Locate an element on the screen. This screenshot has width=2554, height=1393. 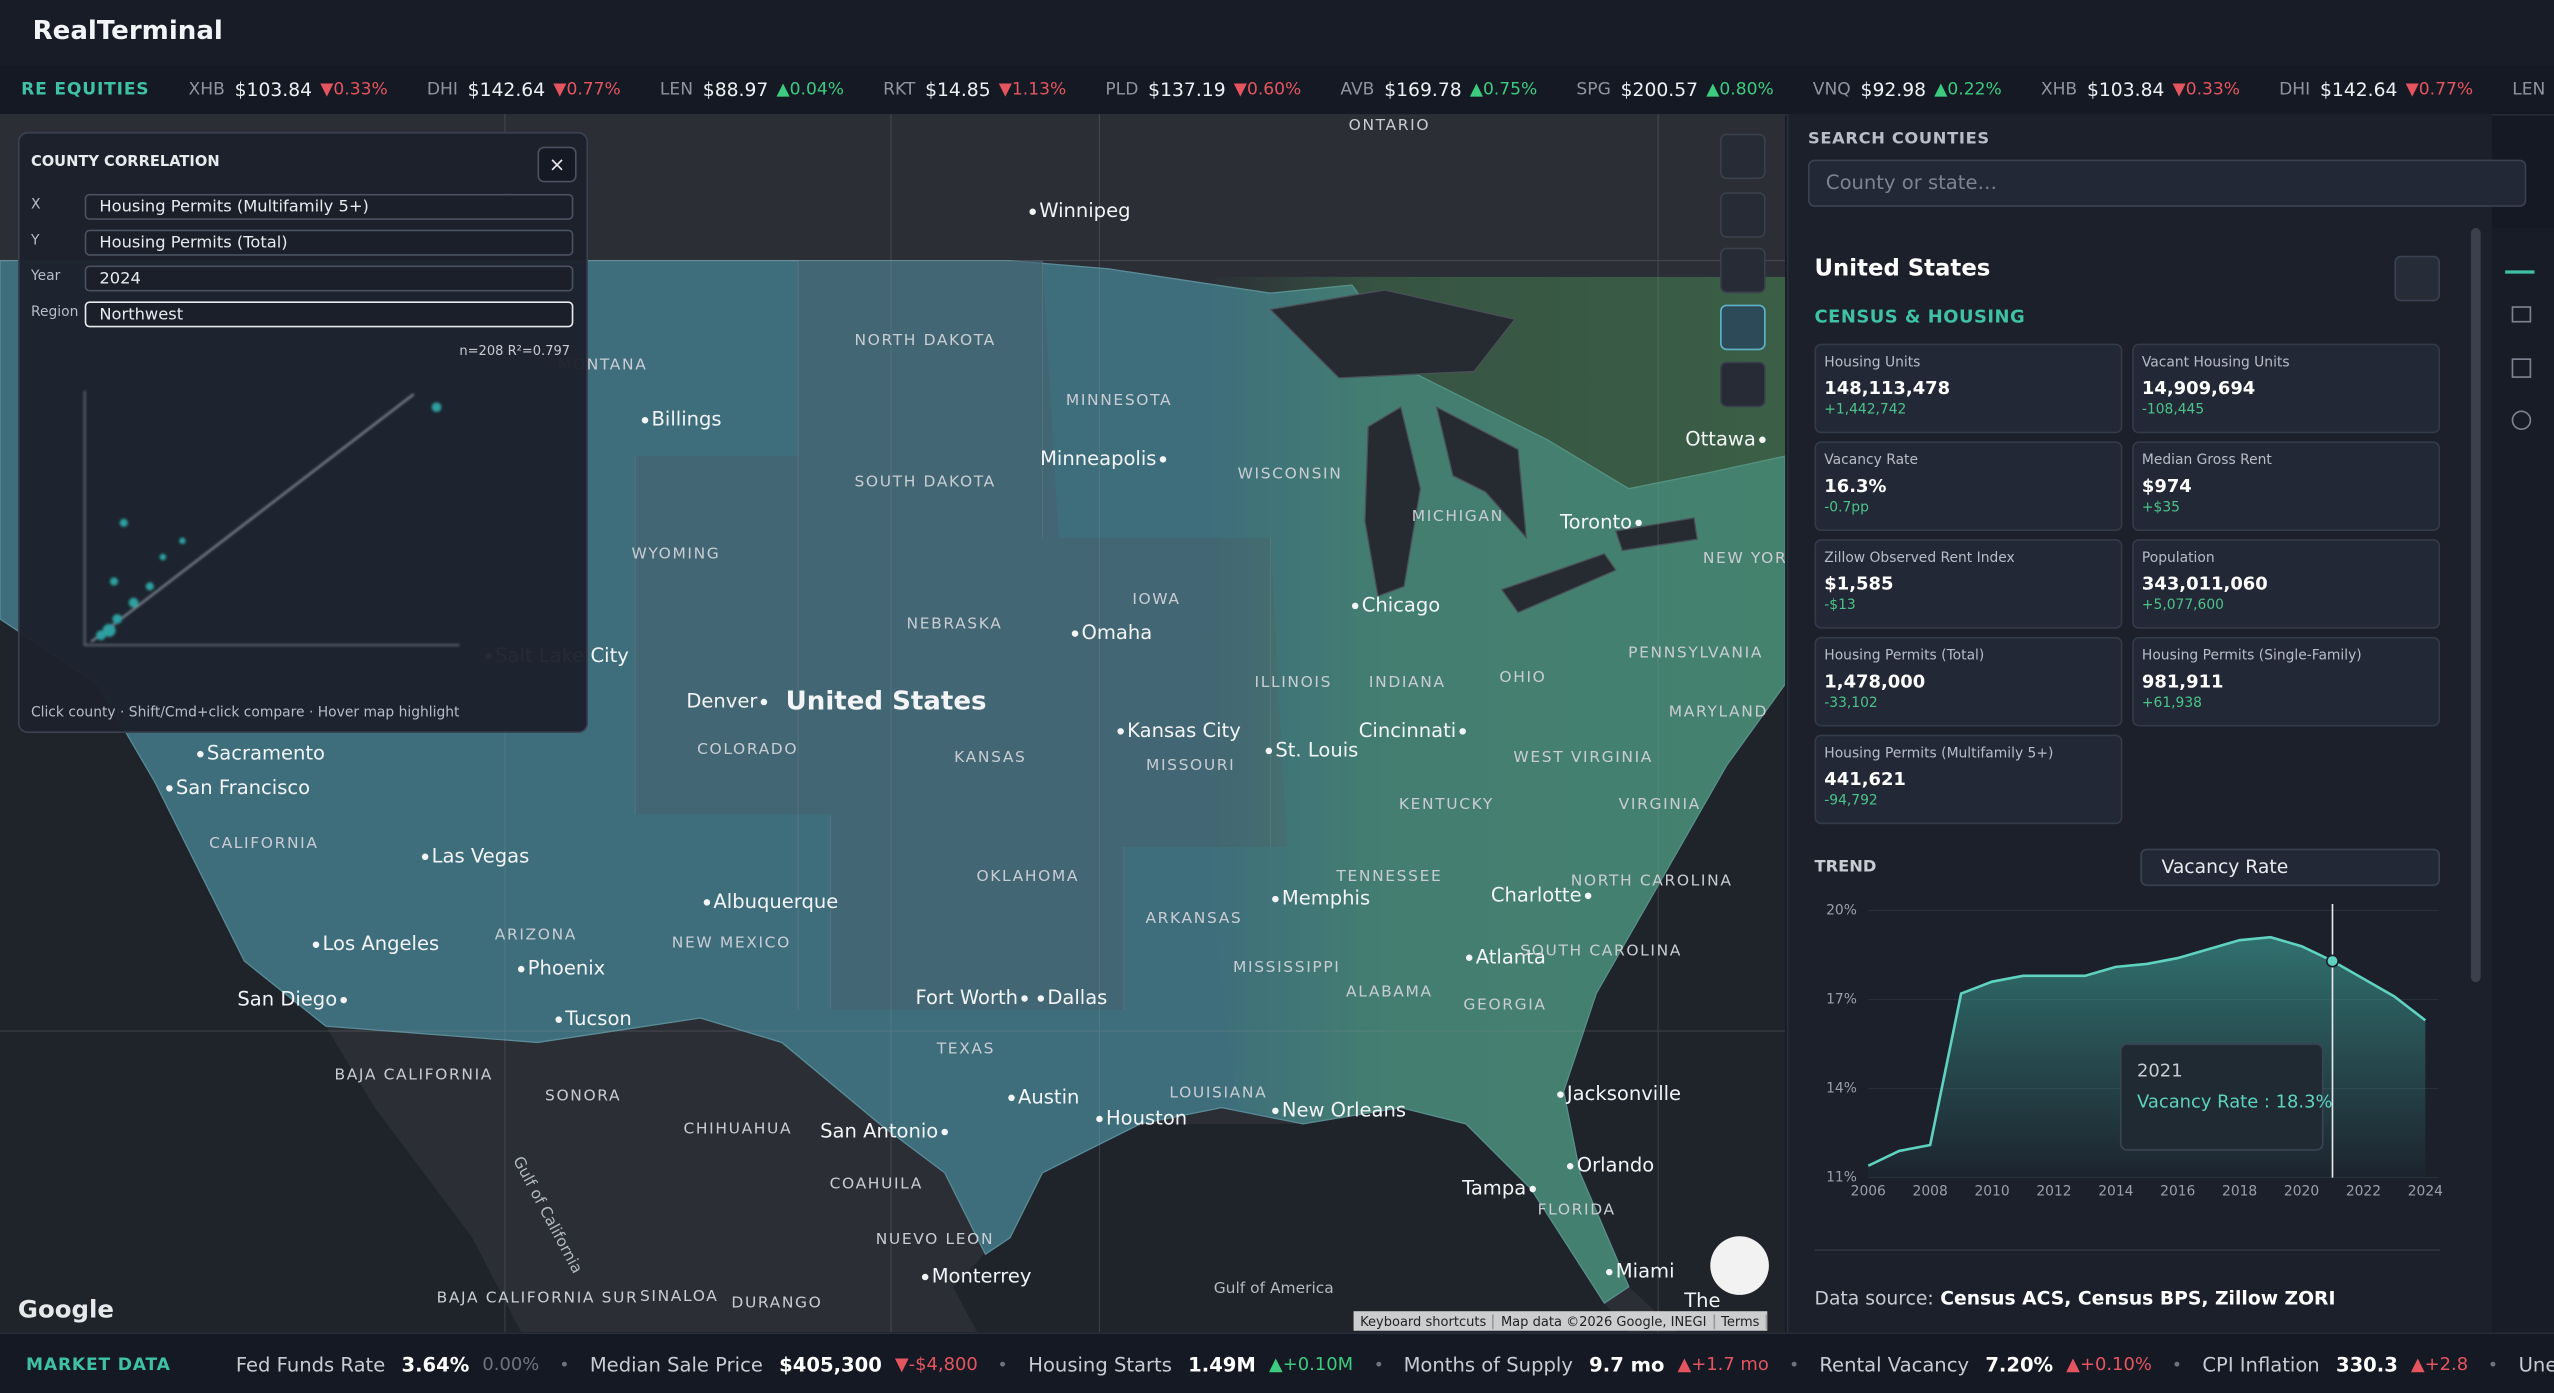
x-tick-label: 2020 is located at coordinates (2301, 1192).